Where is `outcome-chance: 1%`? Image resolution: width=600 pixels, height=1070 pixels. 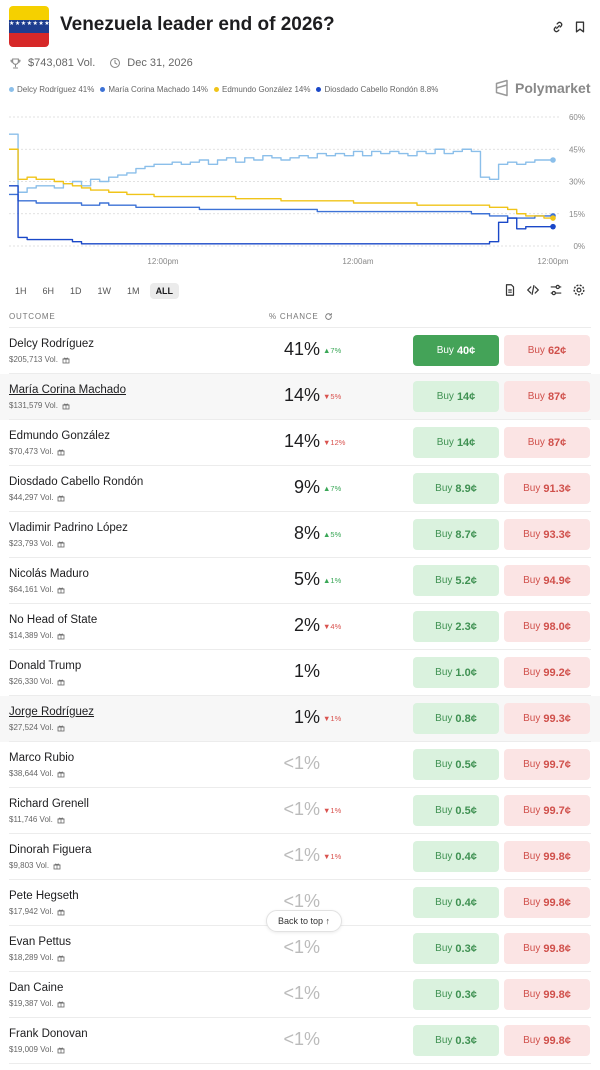 outcome-chance: 1% is located at coordinates (306, 671).